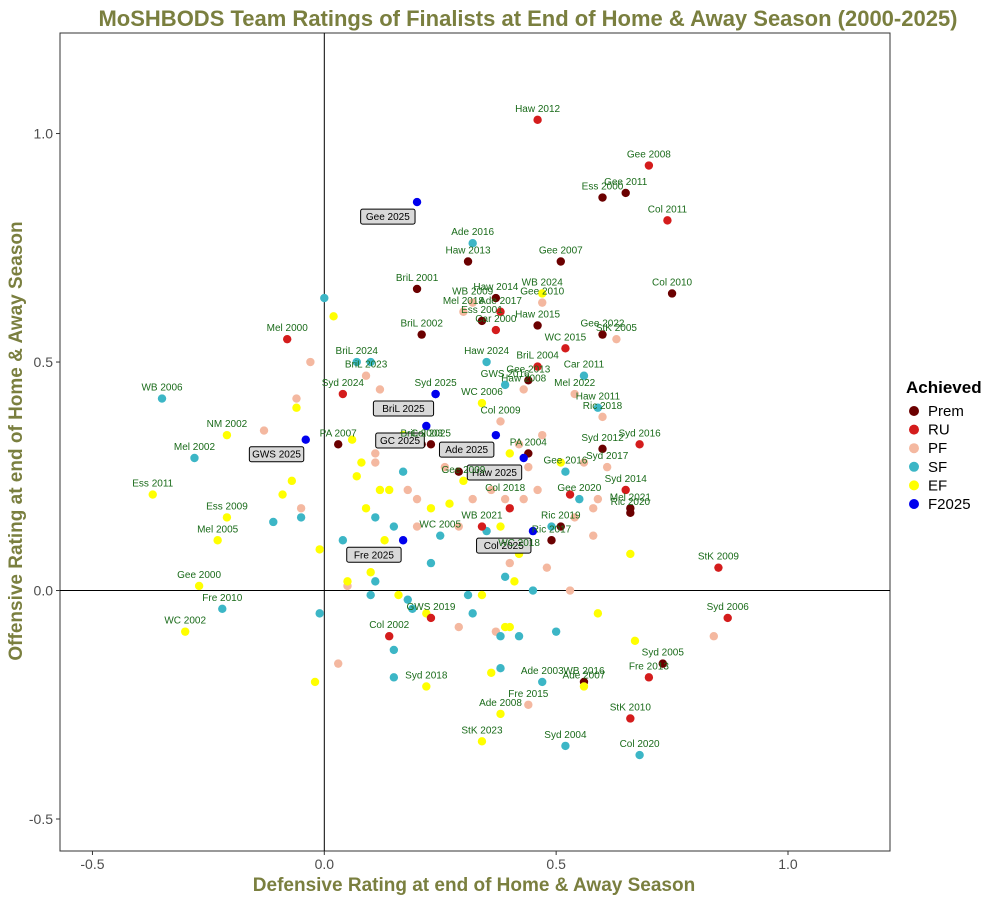 Image resolution: width=1000 pixels, height=900 pixels. I want to click on x-tick-label: -0.5, so click(92, 864).